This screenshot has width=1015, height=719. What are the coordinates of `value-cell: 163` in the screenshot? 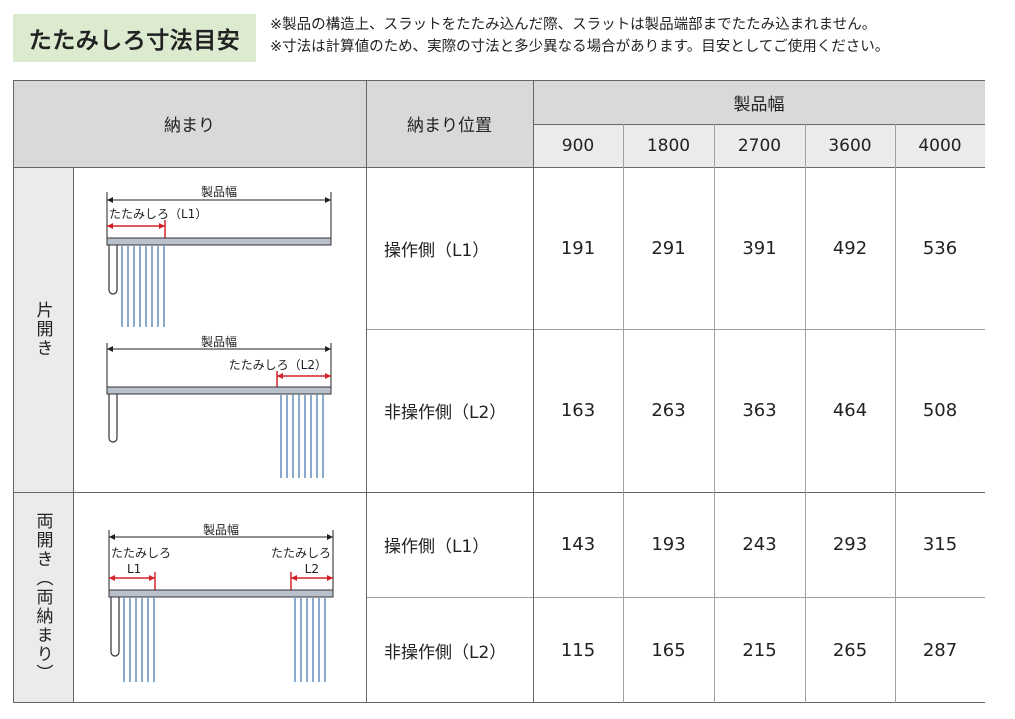 It's located at (578, 410).